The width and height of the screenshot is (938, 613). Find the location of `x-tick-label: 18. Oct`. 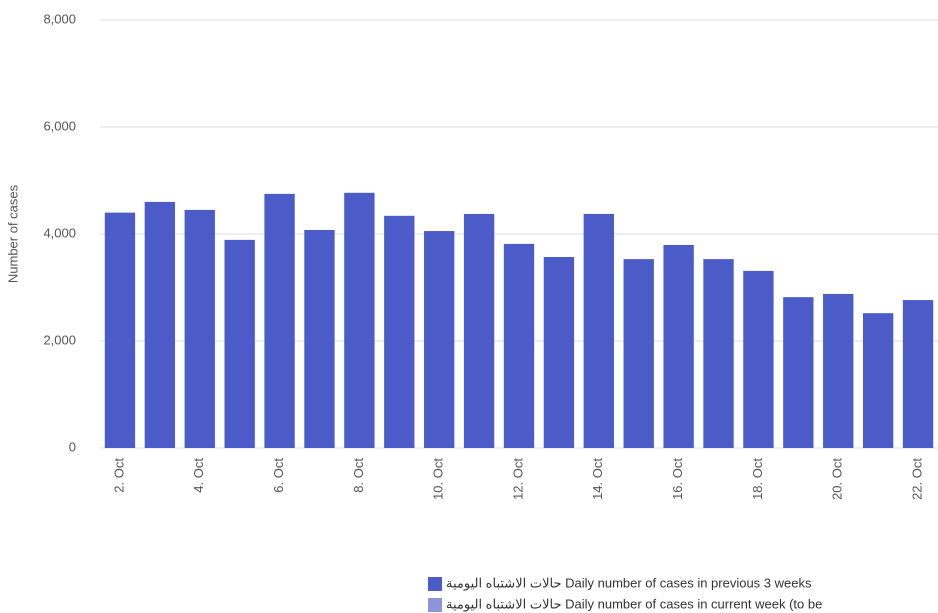

x-tick-label: 18. Oct is located at coordinates (757, 479).